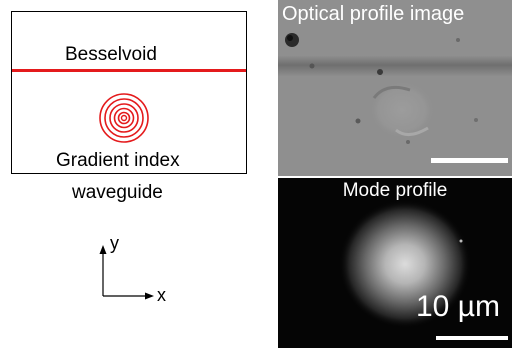  What do you see at coordinates (458, 306) in the screenshot?
I see `scale-label: 10 µm` at bounding box center [458, 306].